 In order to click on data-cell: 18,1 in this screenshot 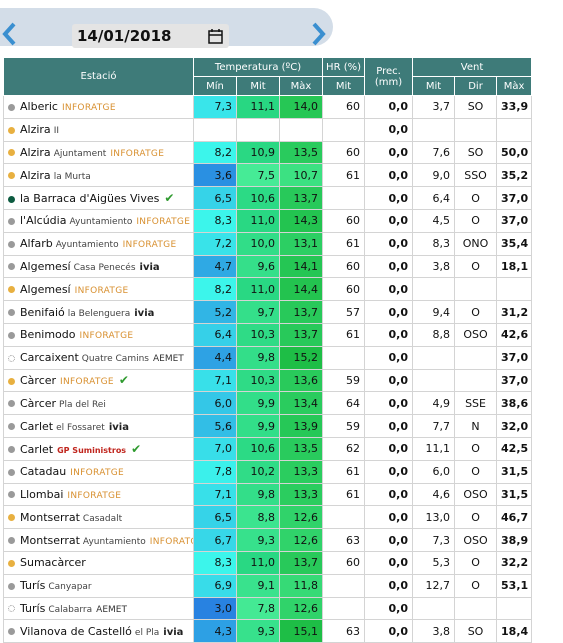, I will do `click(514, 266)`.